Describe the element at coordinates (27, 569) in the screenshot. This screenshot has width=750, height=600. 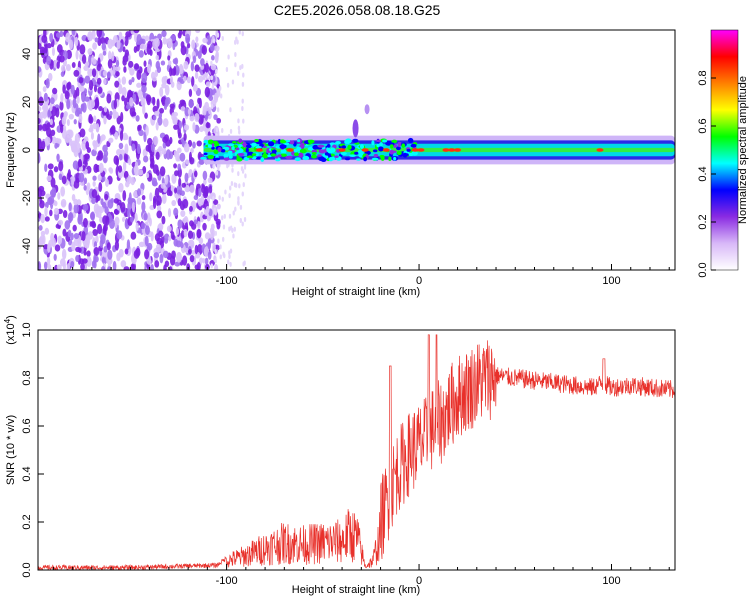
I see `y-tick-label: 0.0` at that location.